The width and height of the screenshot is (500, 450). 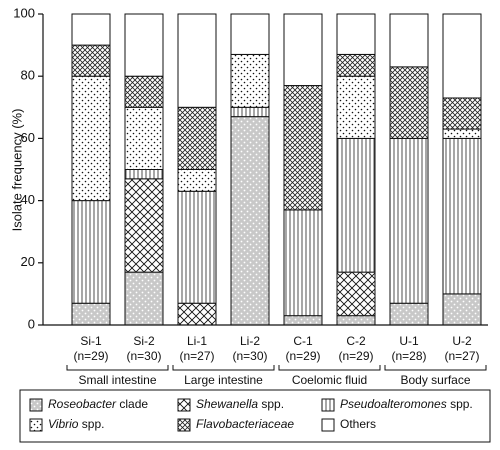 What do you see at coordinates (197, 341) in the screenshot?
I see `x-tick-label: Li-1` at bounding box center [197, 341].